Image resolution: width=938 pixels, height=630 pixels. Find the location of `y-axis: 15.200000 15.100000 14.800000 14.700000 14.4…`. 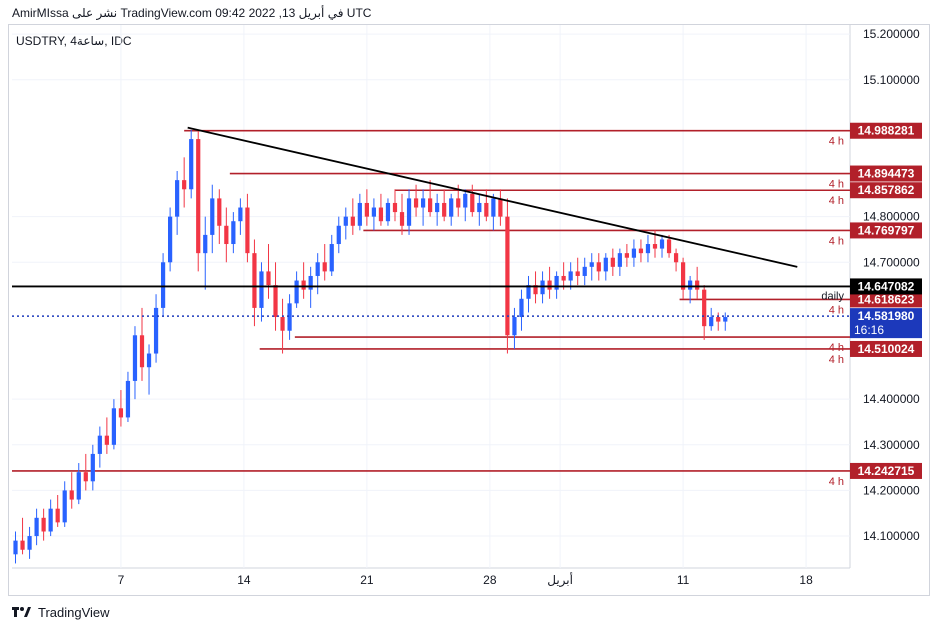

y-axis: 15.200000 15.100000 14.800000 14.700000 14.4… is located at coordinates (891, 285).